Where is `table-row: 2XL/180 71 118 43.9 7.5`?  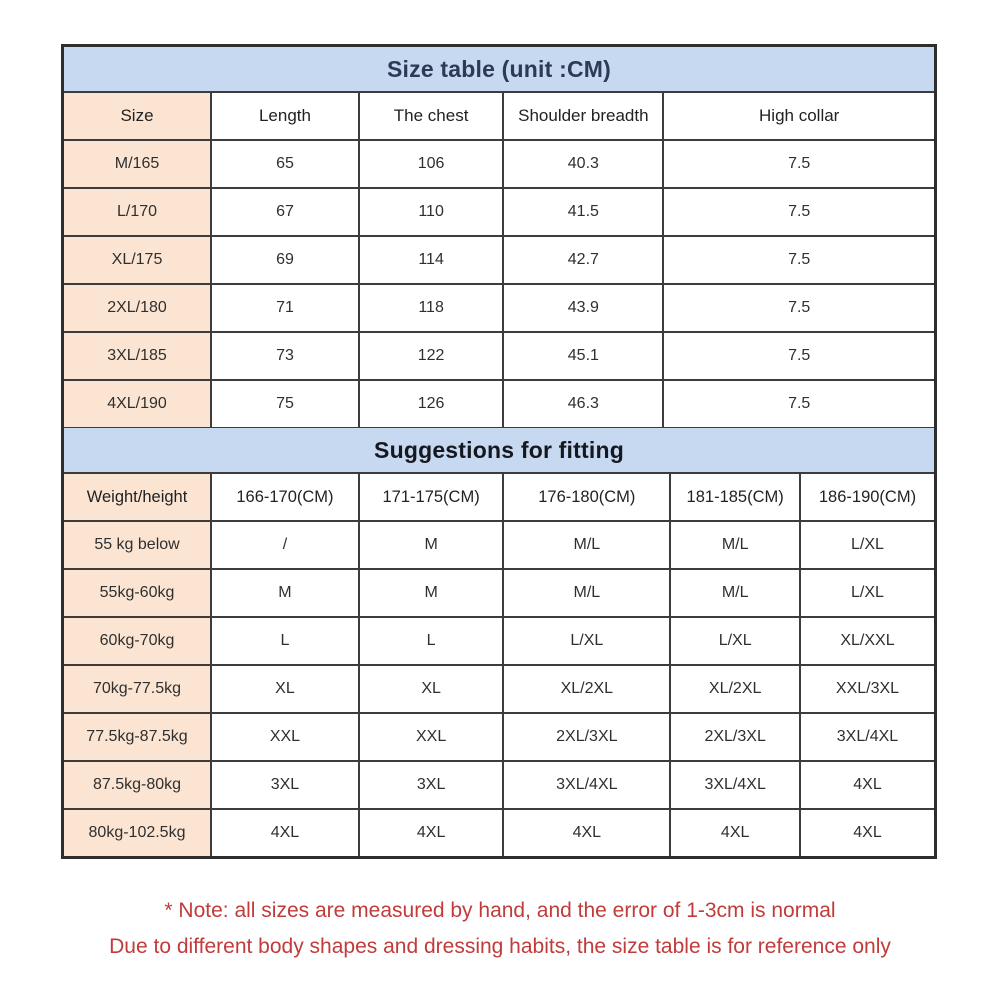 table-row: 2XL/180 71 118 43.9 7.5 is located at coordinates (499, 308).